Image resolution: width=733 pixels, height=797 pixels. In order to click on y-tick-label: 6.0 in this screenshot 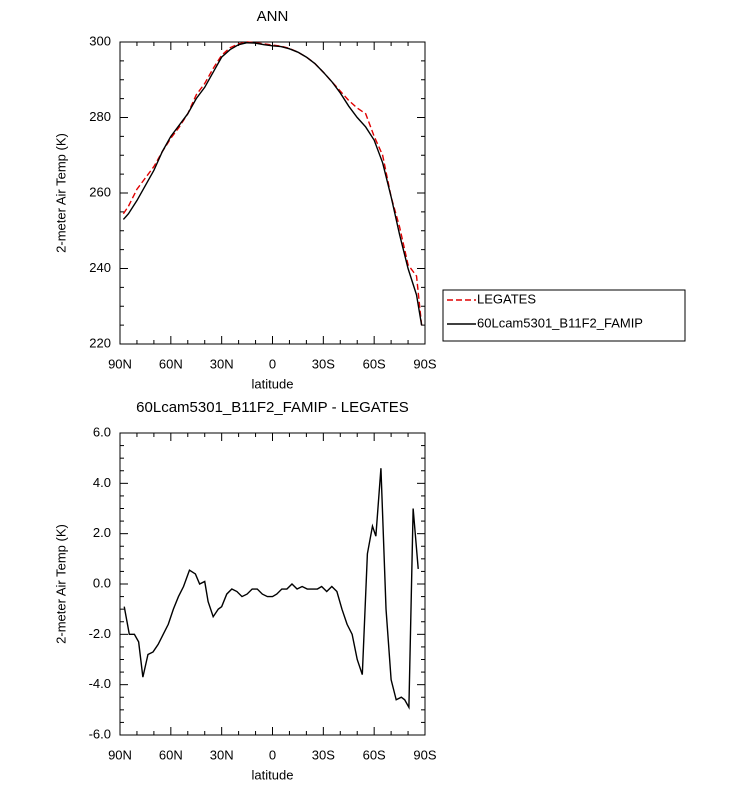, I will do `click(102, 431)`.